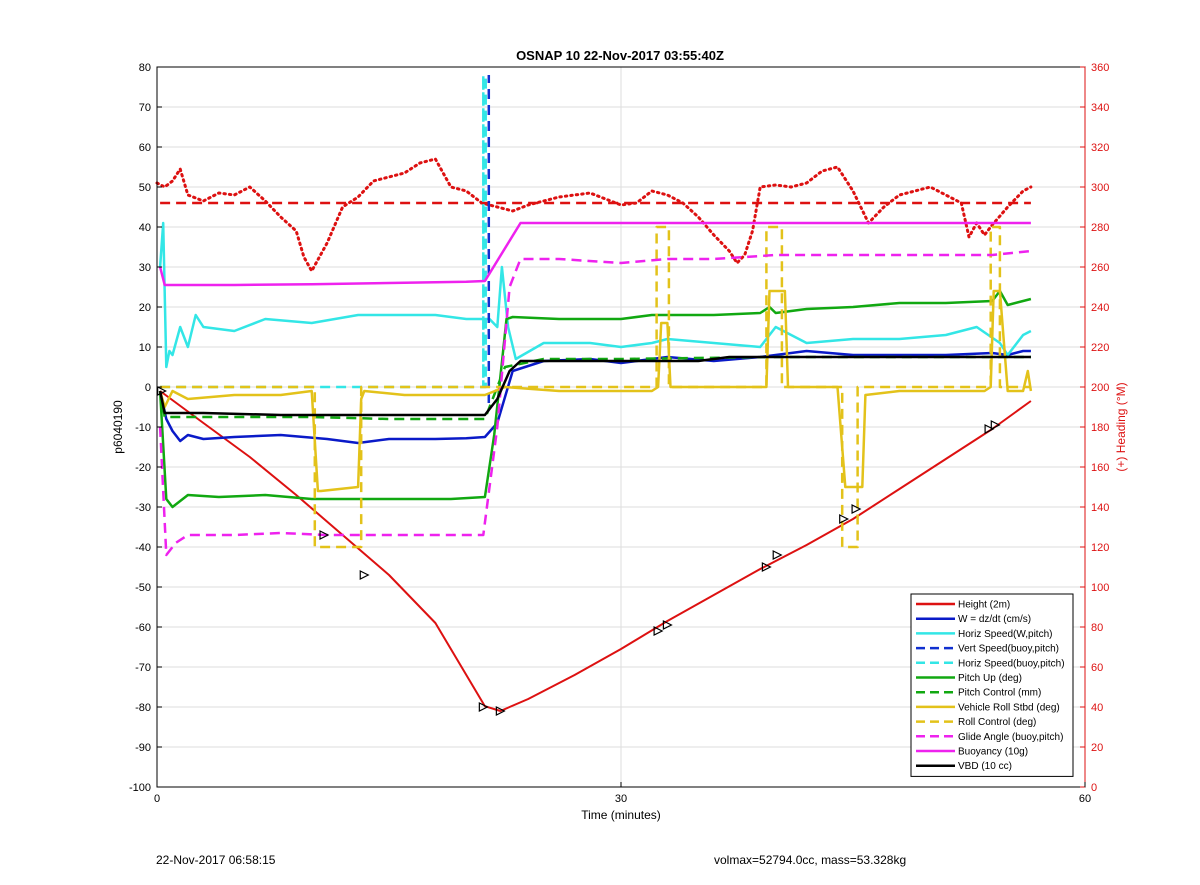 The image size is (1200, 885). What do you see at coordinates (1010, 737) in the screenshot?
I see `legend-entry: Glide Angle (buoy,pitch)` at bounding box center [1010, 737].